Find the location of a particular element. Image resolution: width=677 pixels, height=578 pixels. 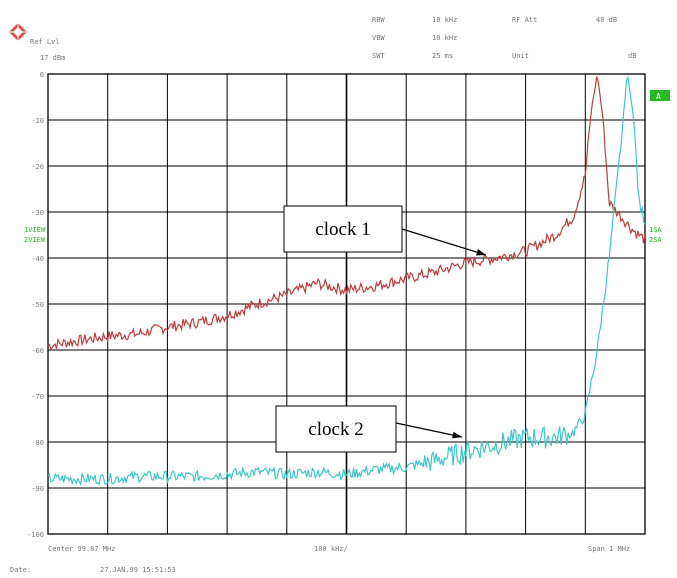

callout-clock-1-text: clock 1 is located at coordinates (342, 229).